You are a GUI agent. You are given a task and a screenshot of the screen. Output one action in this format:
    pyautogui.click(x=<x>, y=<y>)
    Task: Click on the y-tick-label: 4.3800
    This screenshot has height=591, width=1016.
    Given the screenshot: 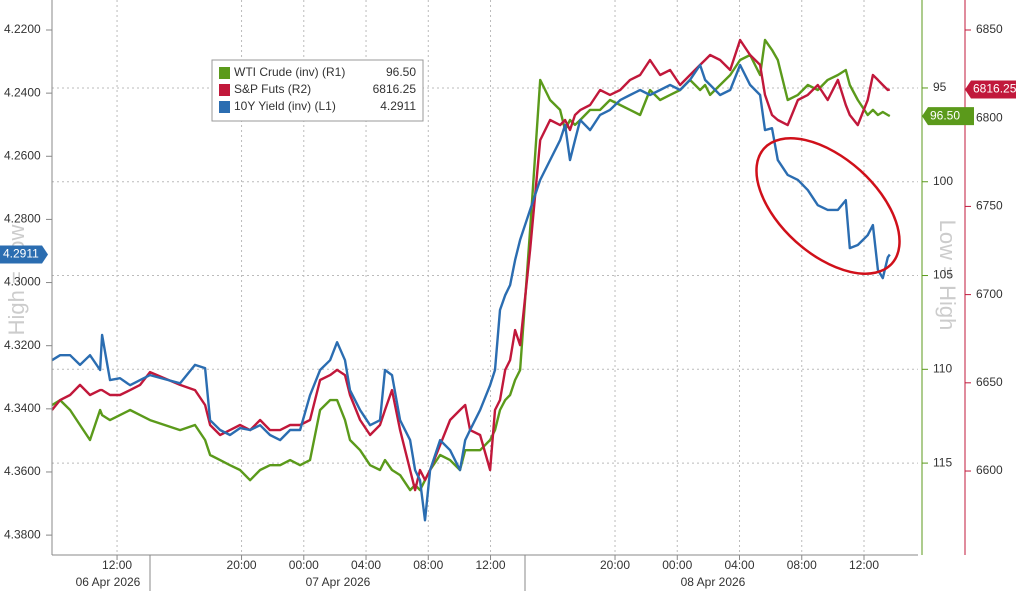 What is the action you would take?
    pyautogui.click(x=22, y=534)
    